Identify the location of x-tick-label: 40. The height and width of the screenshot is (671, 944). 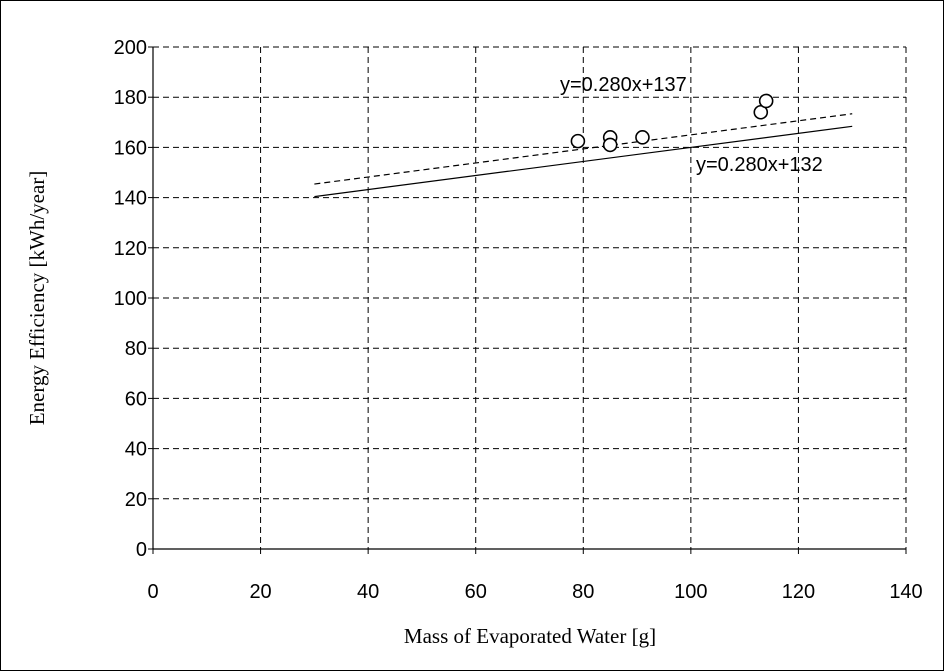
(368, 592).